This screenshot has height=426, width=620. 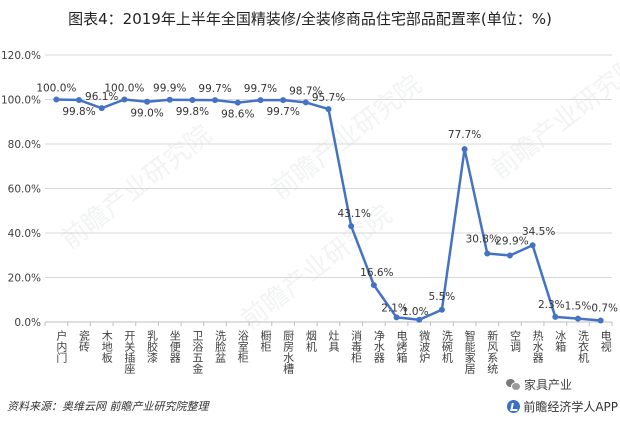 What do you see at coordinates (378, 346) in the screenshot?
I see `x-tick-label: 净水器` at bounding box center [378, 346].